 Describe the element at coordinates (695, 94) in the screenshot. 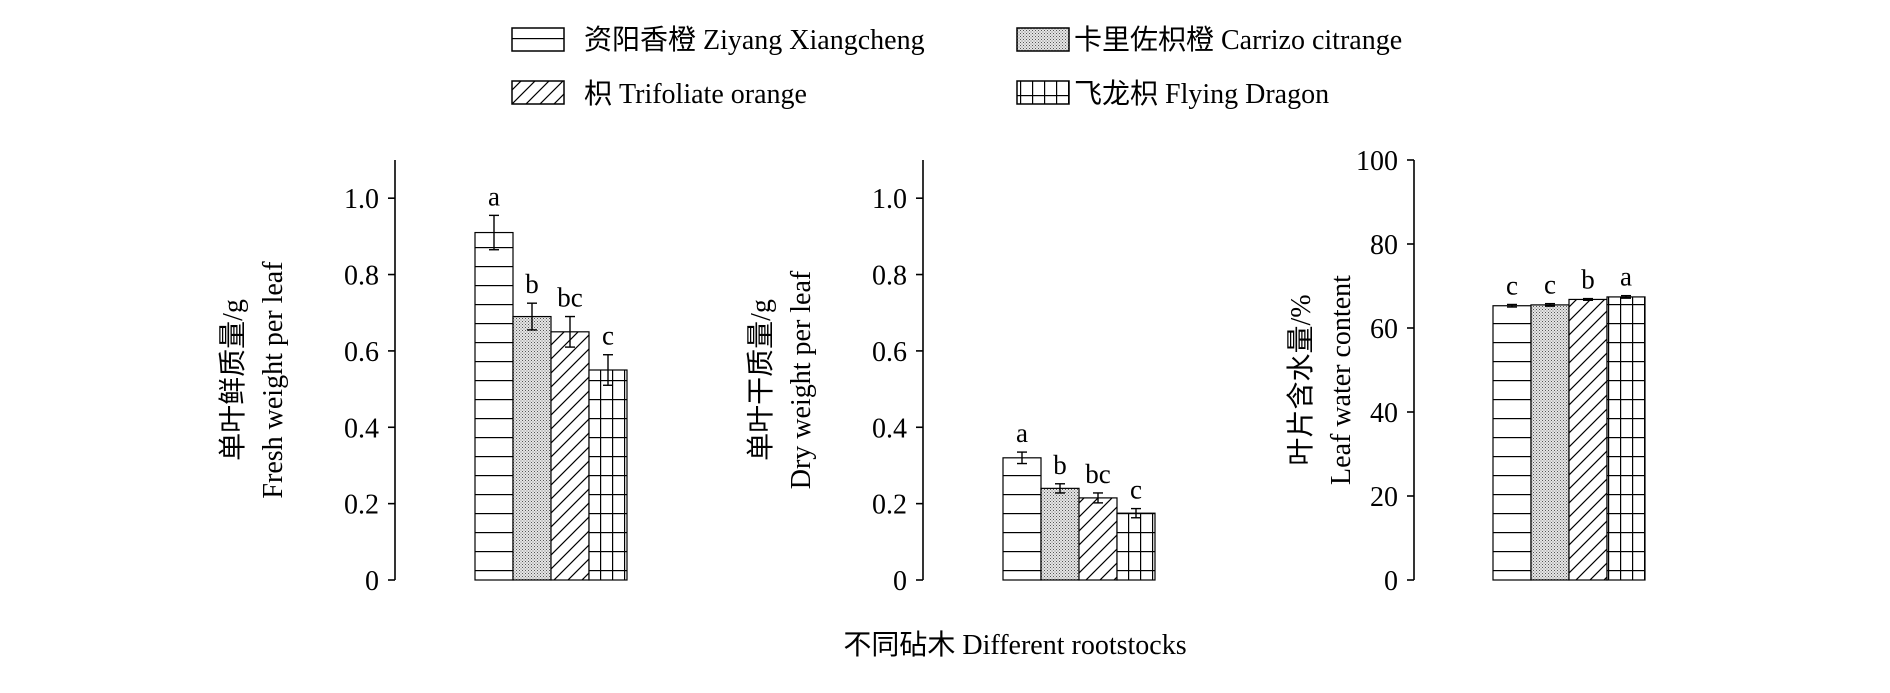

I see `legend-label: 枳 Trifoliate orange` at that location.